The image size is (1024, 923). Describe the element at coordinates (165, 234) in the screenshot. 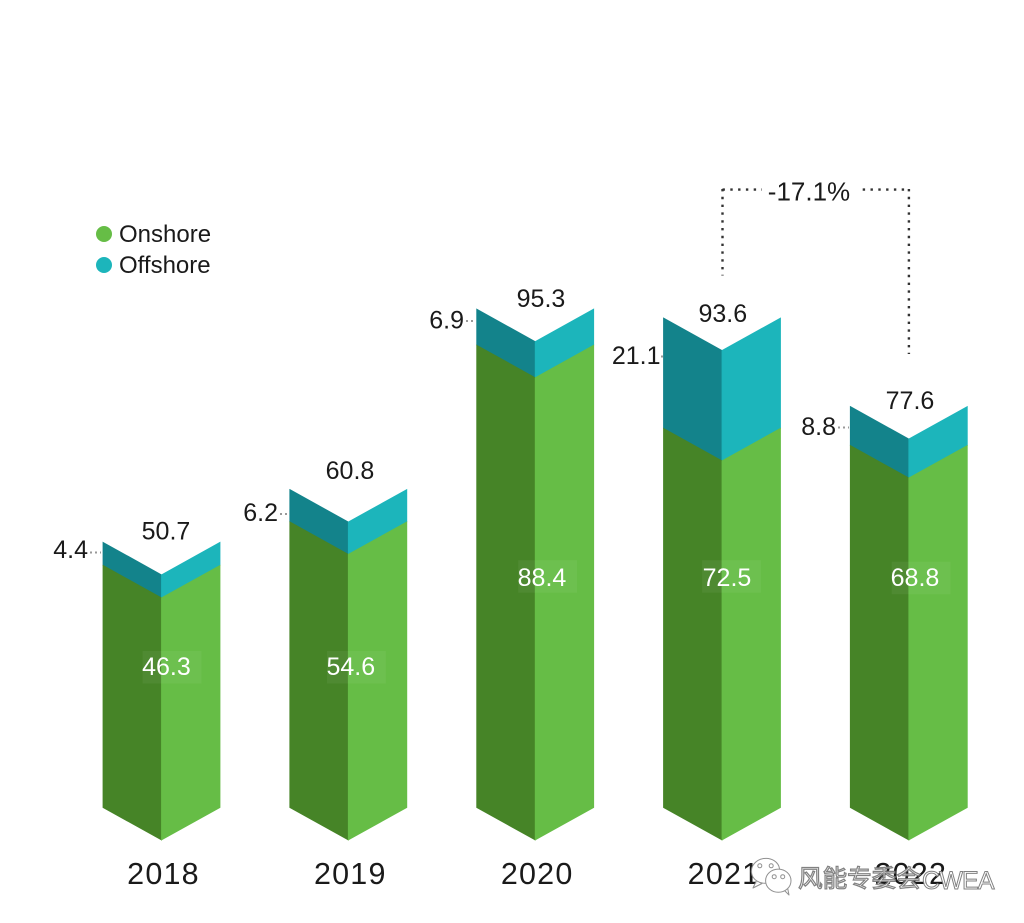

I see `svg-text: Onshore` at that location.